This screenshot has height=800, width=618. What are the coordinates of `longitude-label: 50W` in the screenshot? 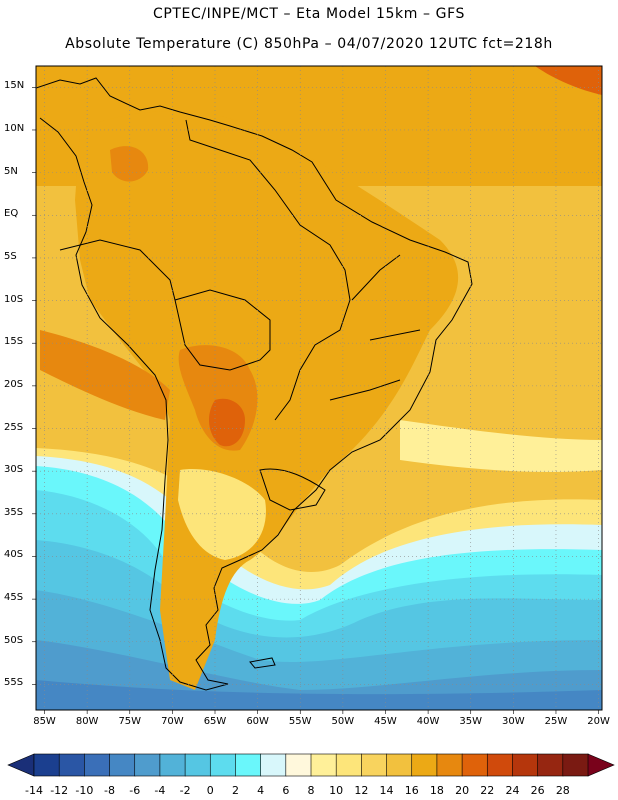 It's located at (343, 721).